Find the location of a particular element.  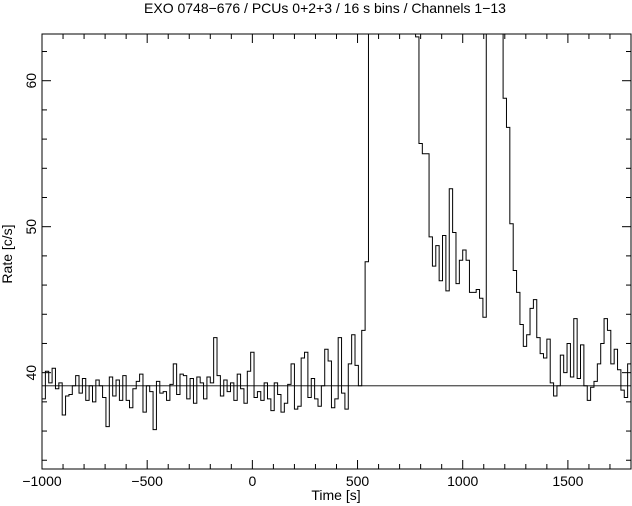

x-tick-labels: −1000 −500 0 500 1000 1500 is located at coordinates (302, 481).